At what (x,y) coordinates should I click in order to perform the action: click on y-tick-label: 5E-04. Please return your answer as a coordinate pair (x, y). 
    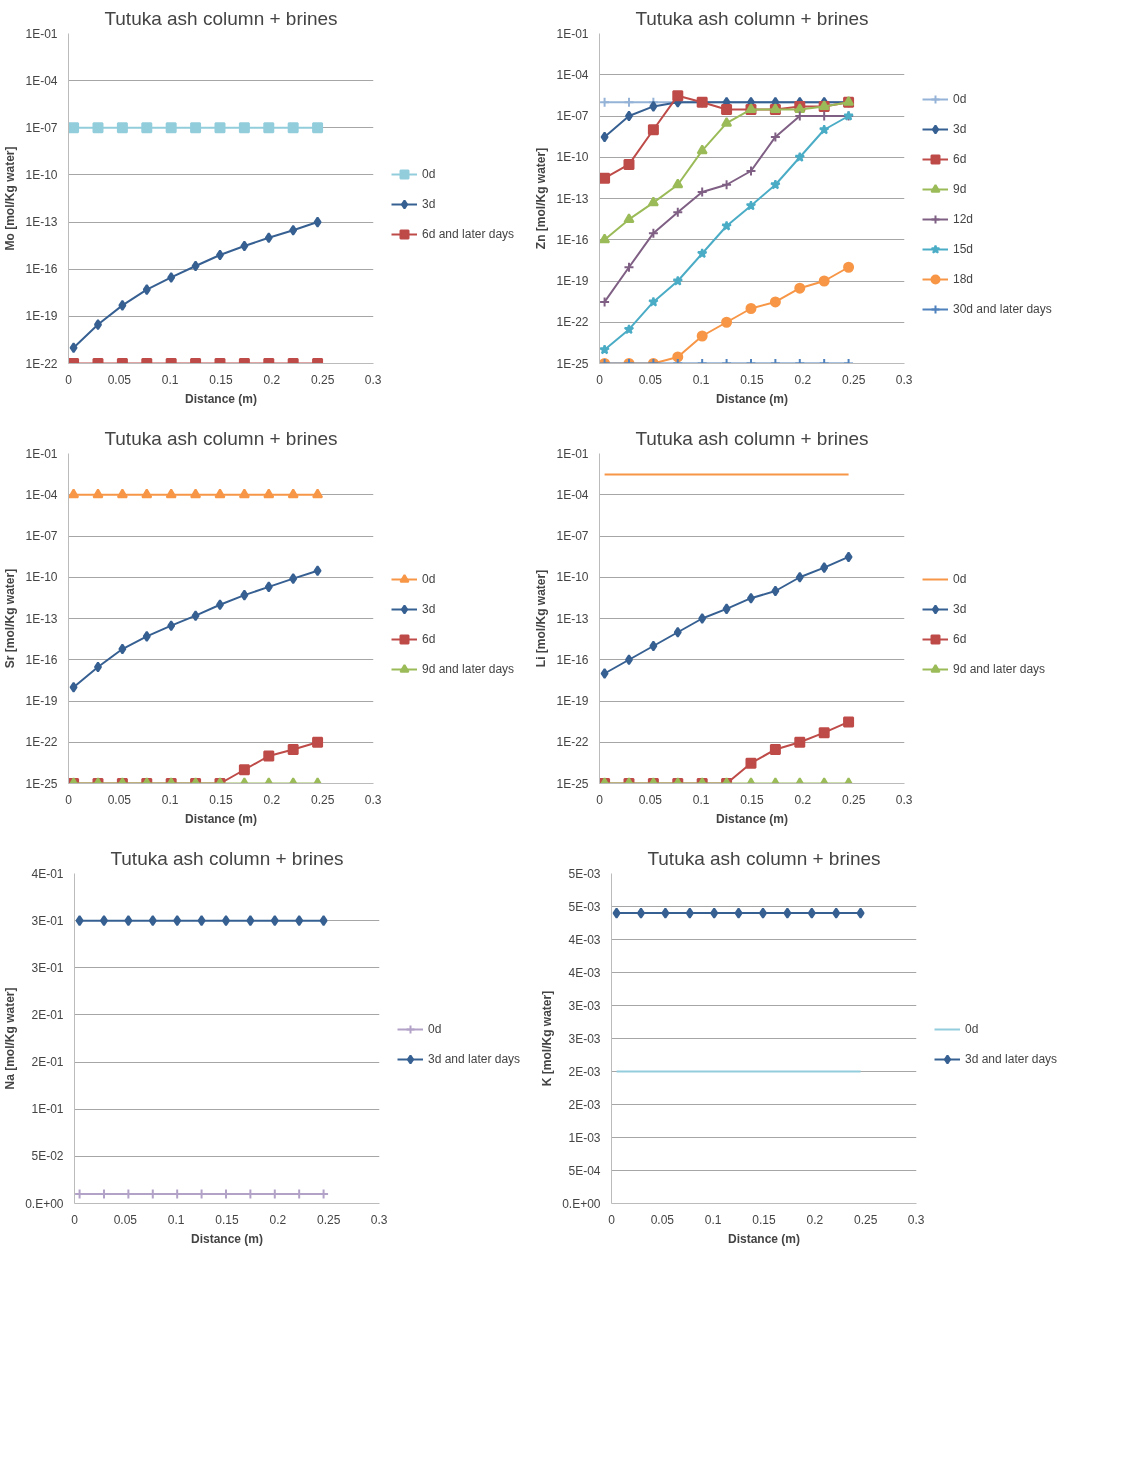
    Looking at the image, I should click on (584, 1170).